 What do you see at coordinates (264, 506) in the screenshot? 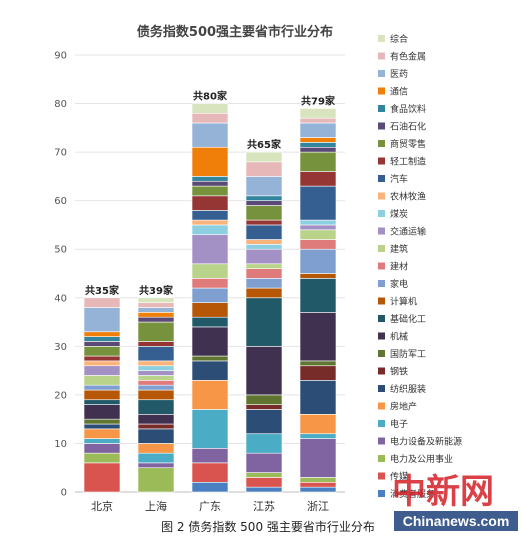
I see `x-category-label: 江苏` at bounding box center [264, 506].